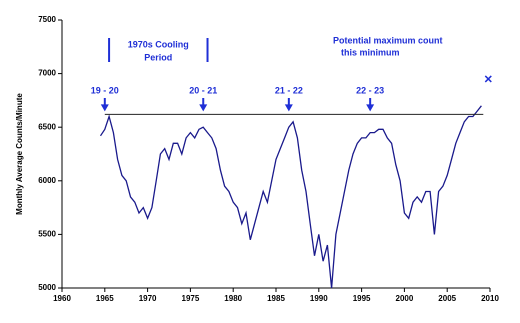  Describe the element at coordinates (191, 298) in the screenshot. I see `x-tick-label: 1975` at that location.